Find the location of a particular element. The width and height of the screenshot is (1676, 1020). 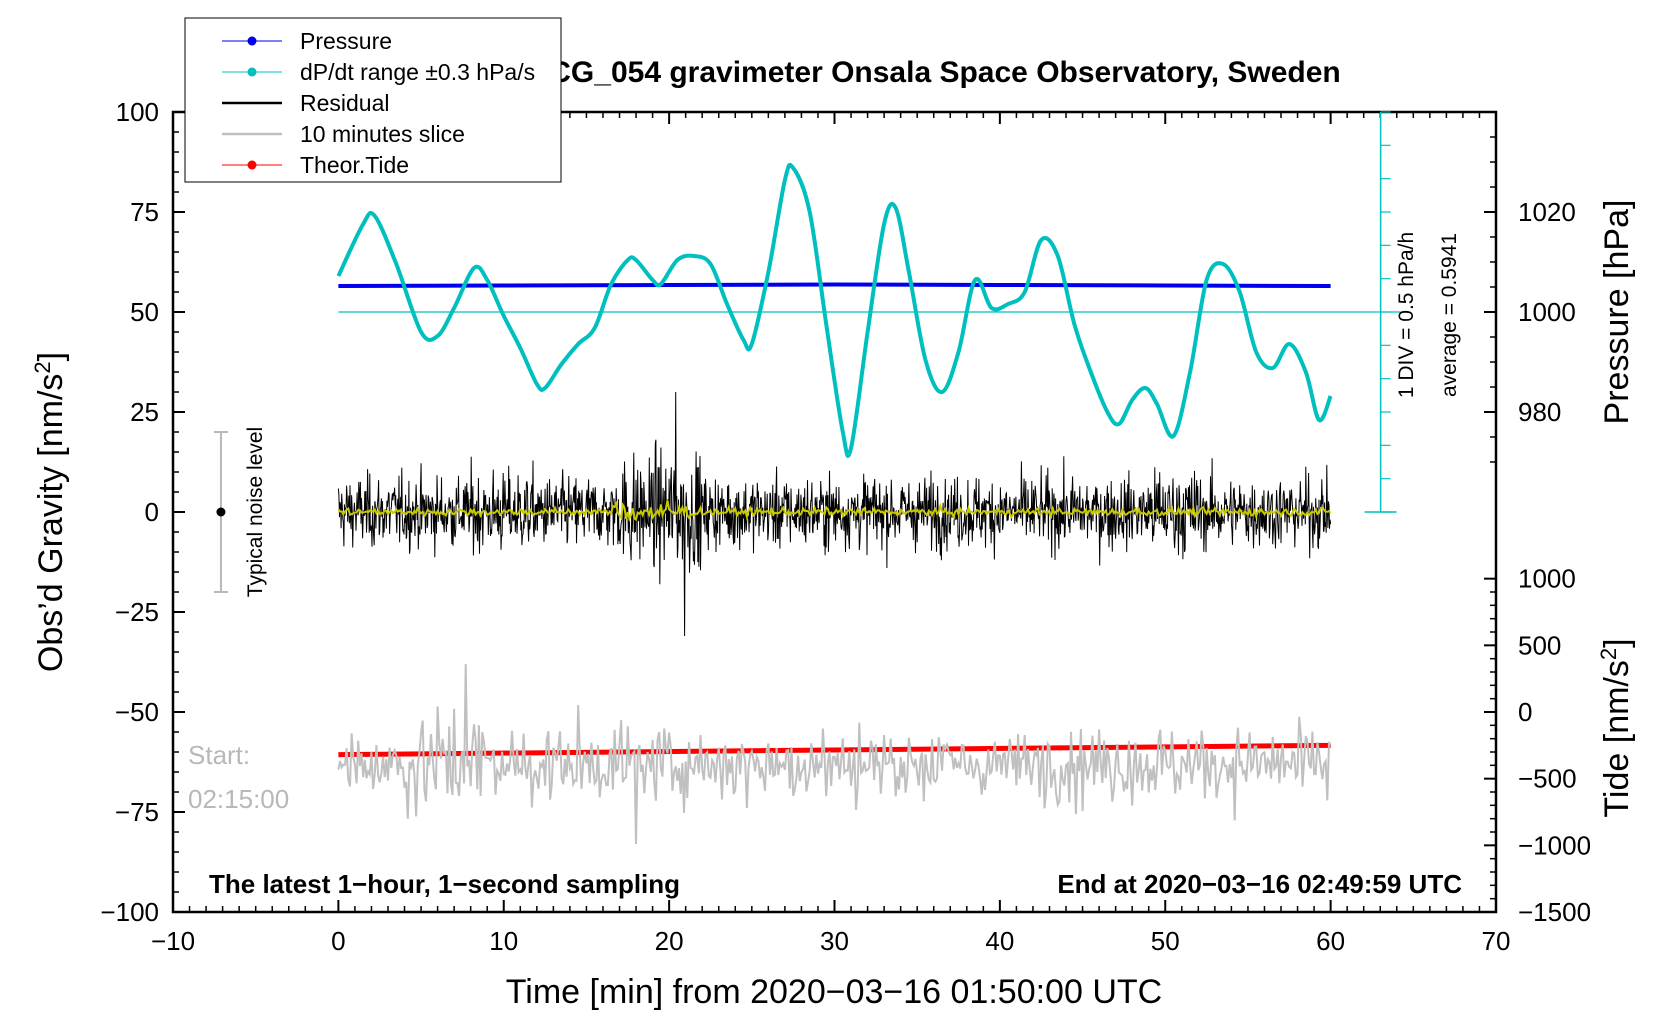

y-tick-label: −100 is located at coordinates (129, 912).